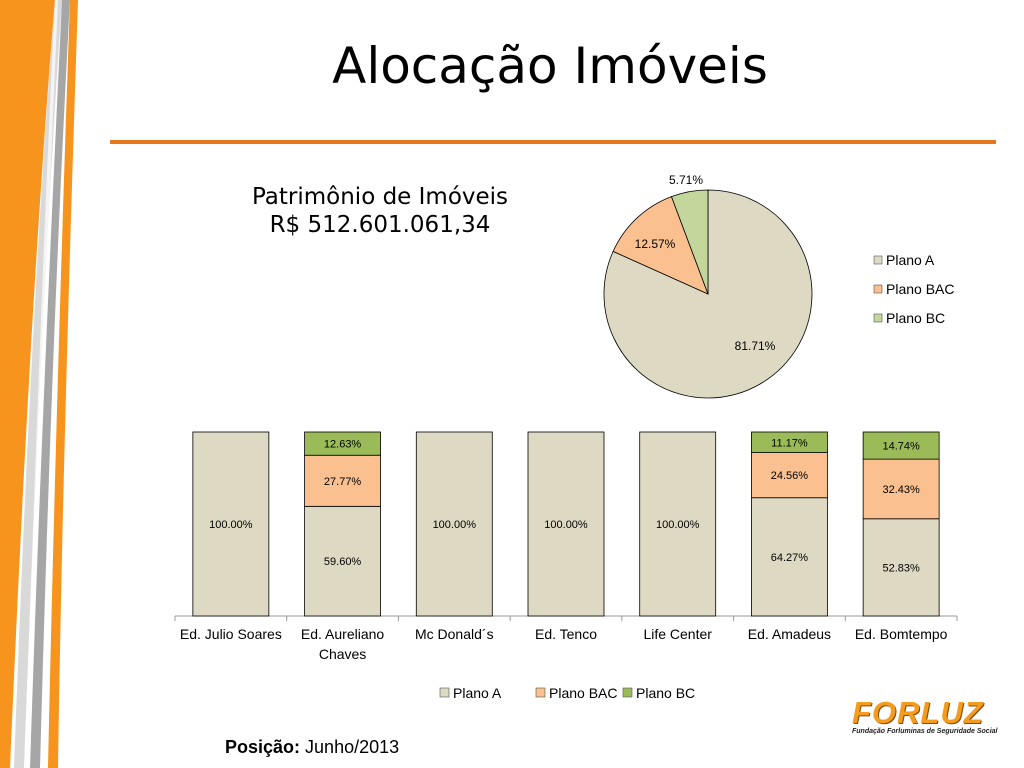 The width and height of the screenshot is (1024, 768). I want to click on bar-segment-plano-bc-ed-bomtempo, so click(901, 445).